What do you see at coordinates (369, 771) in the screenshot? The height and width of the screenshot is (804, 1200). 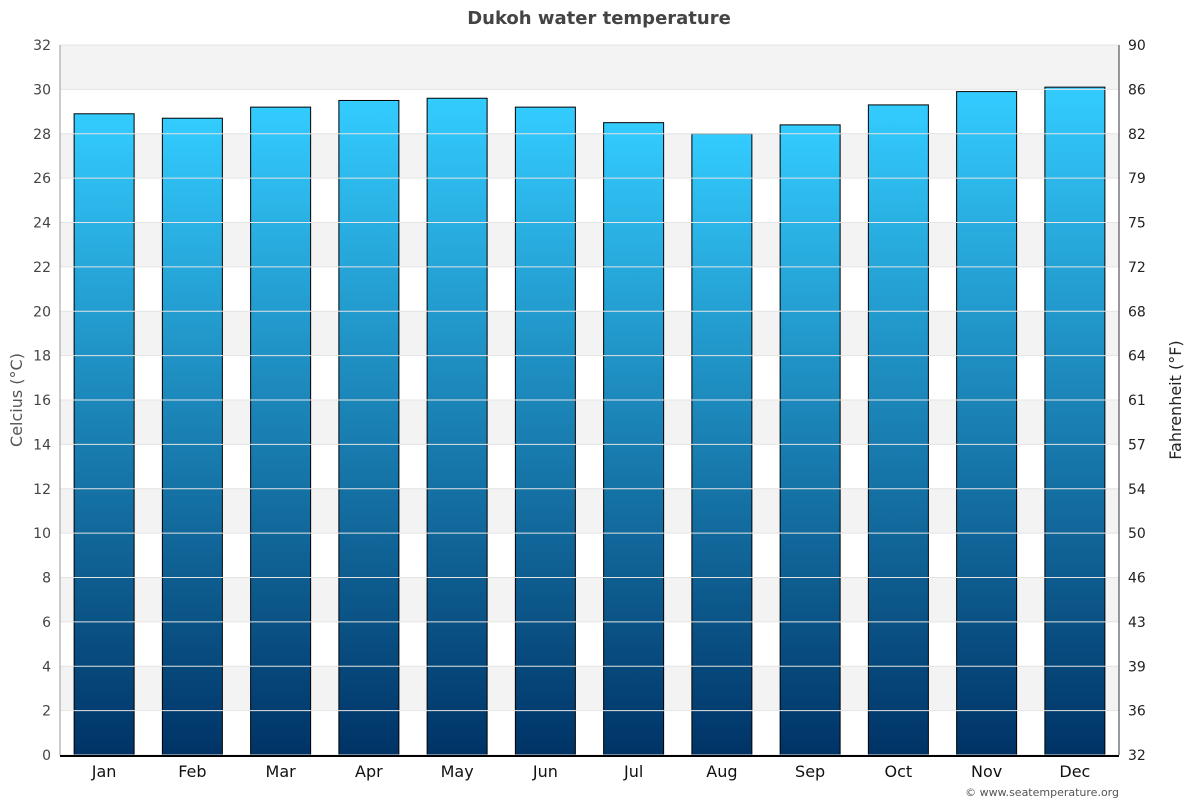 I see `x-tick-label: Apr` at bounding box center [369, 771].